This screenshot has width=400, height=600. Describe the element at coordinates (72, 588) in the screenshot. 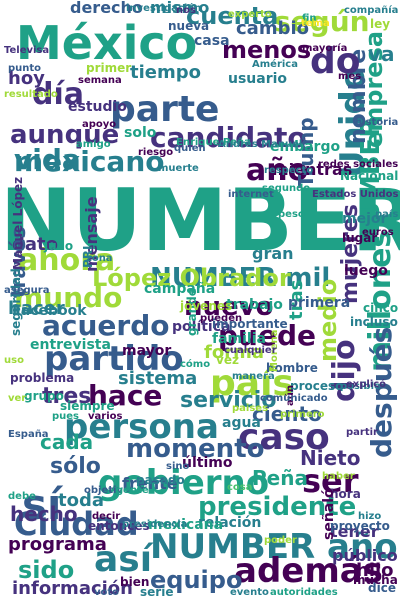

I see `word-47: información` at that location.